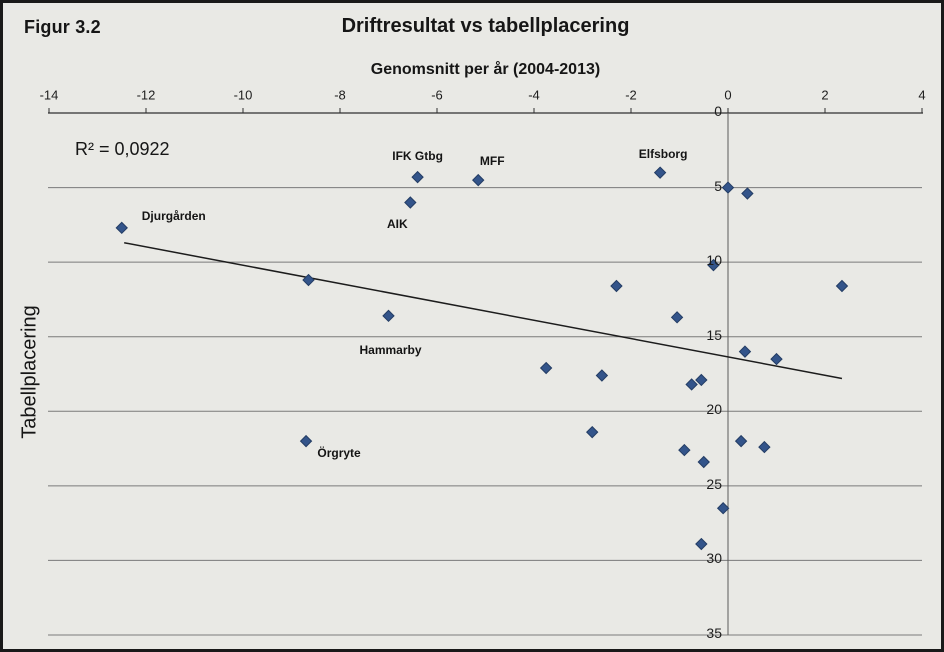  I want to click on x-tick-label: -14, so click(49, 95).